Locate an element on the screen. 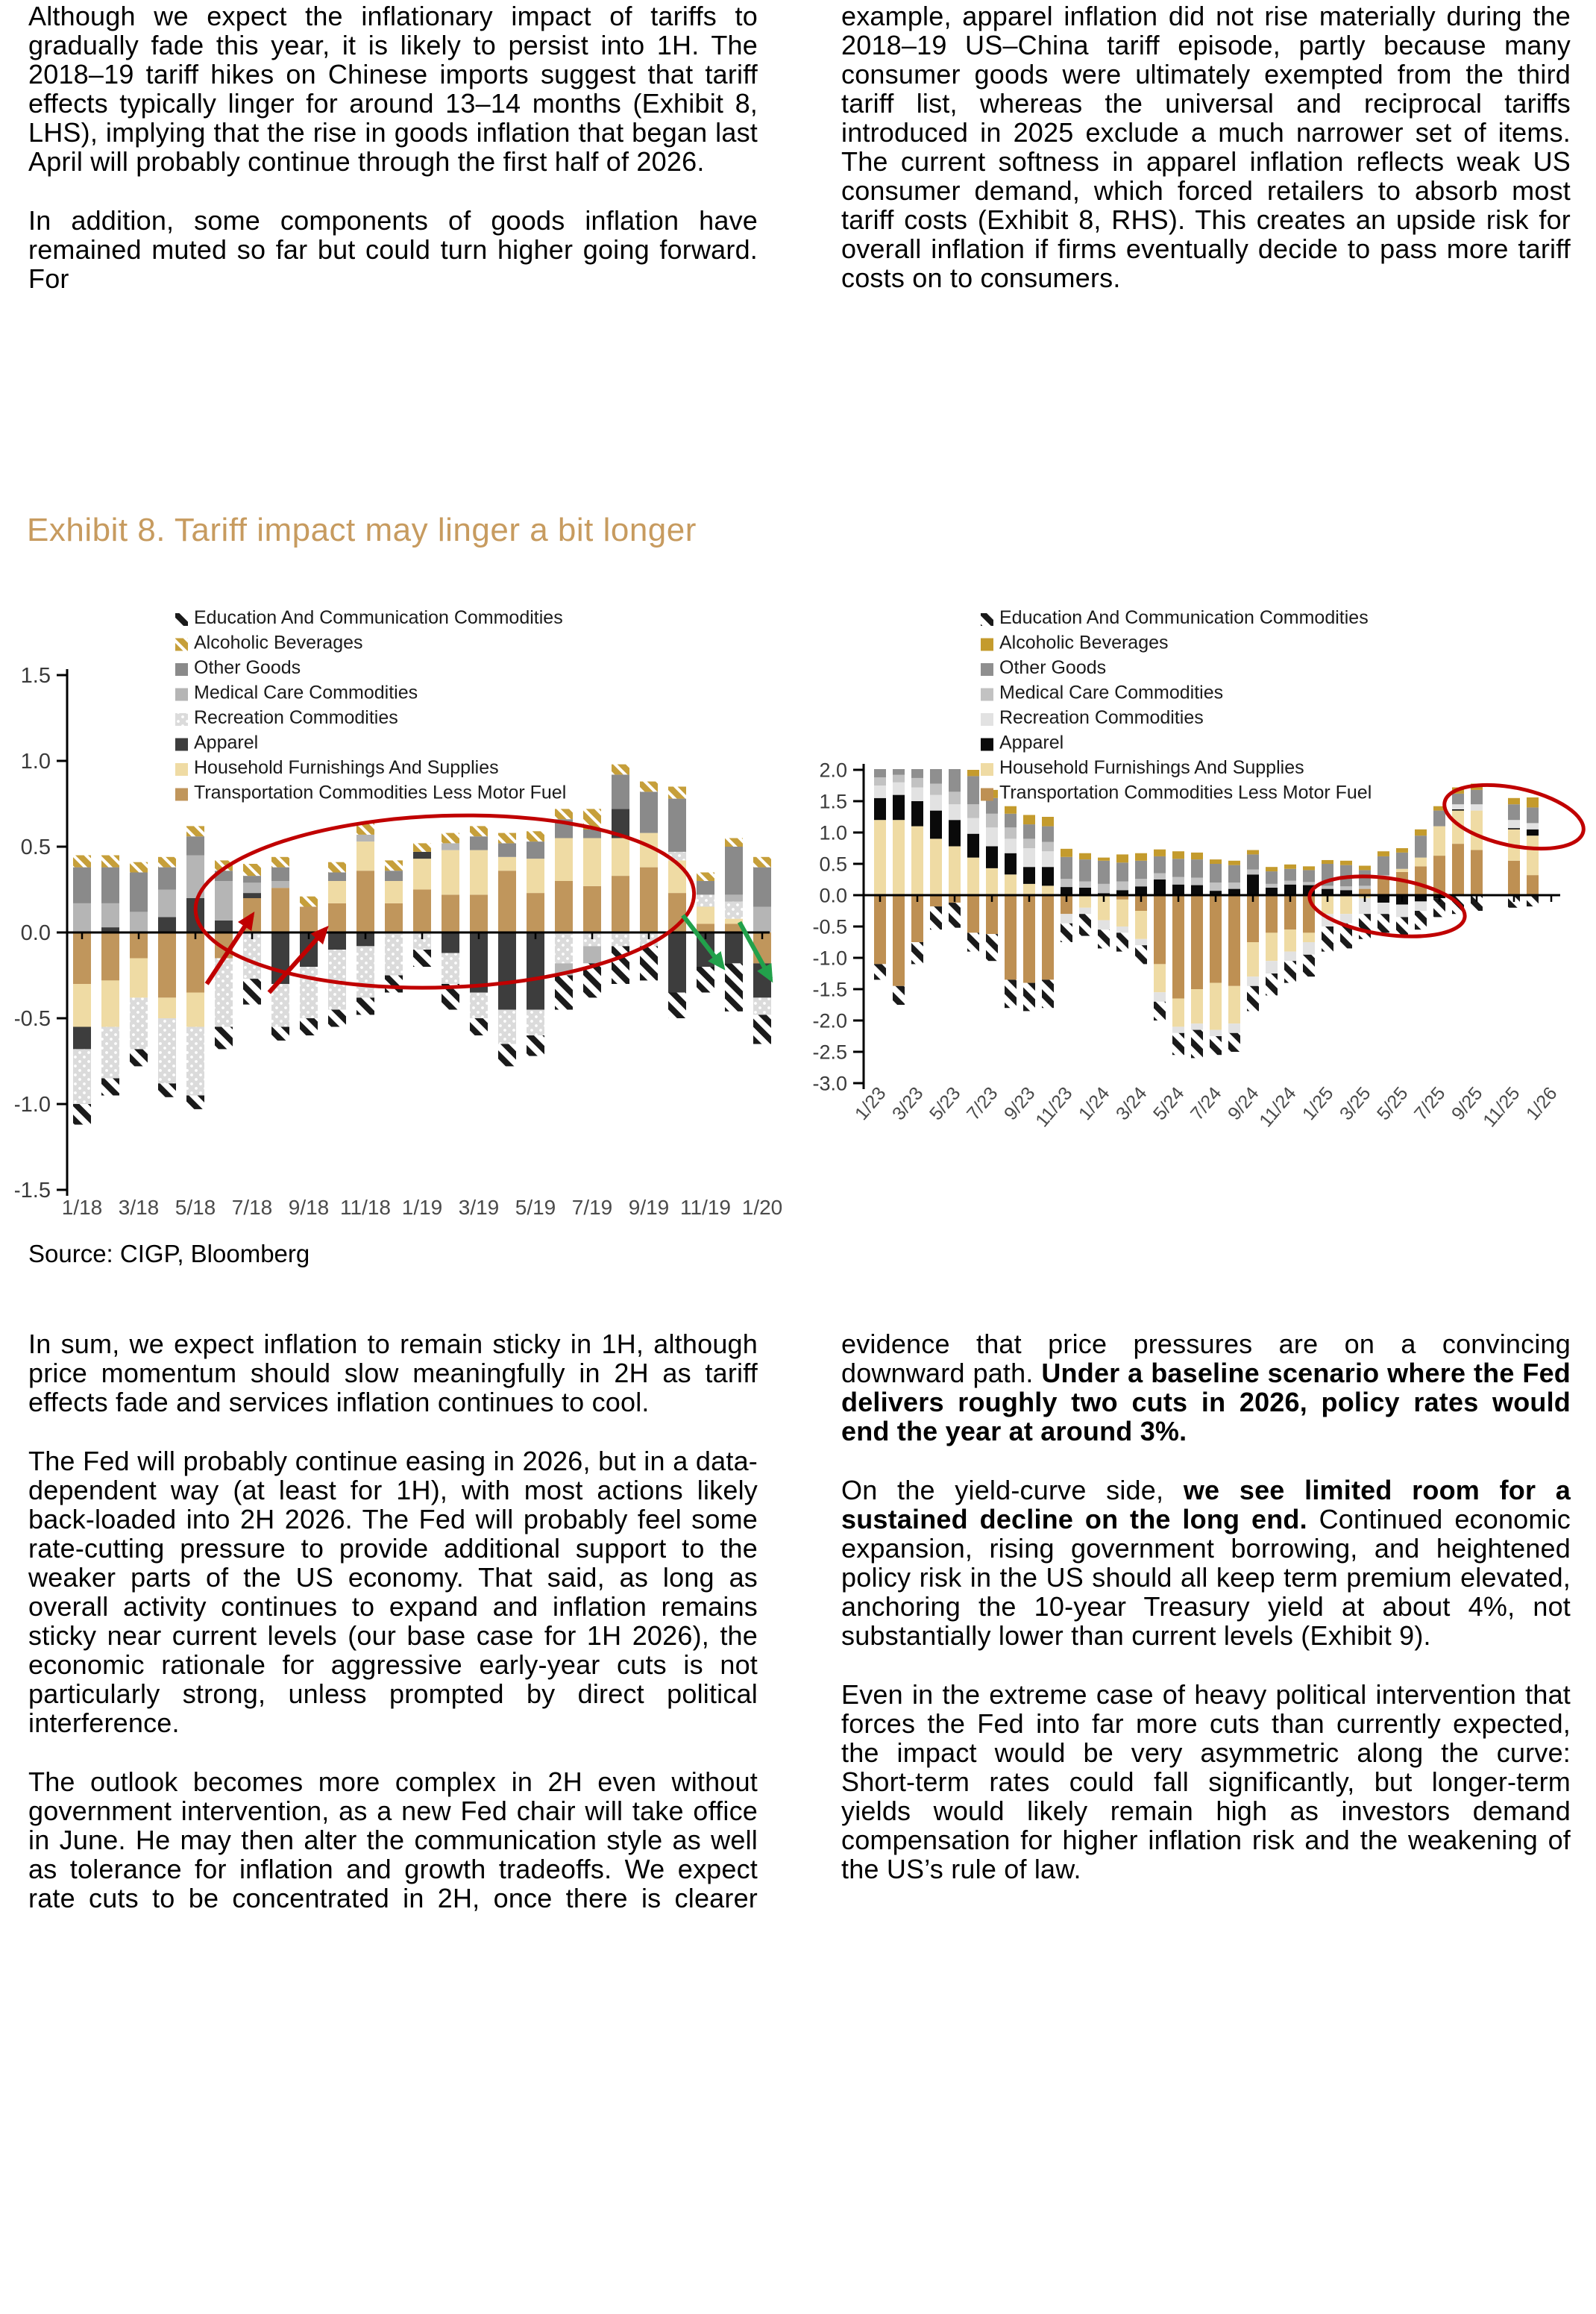  svg-text: 1/24 is located at coordinates (1094, 1103).